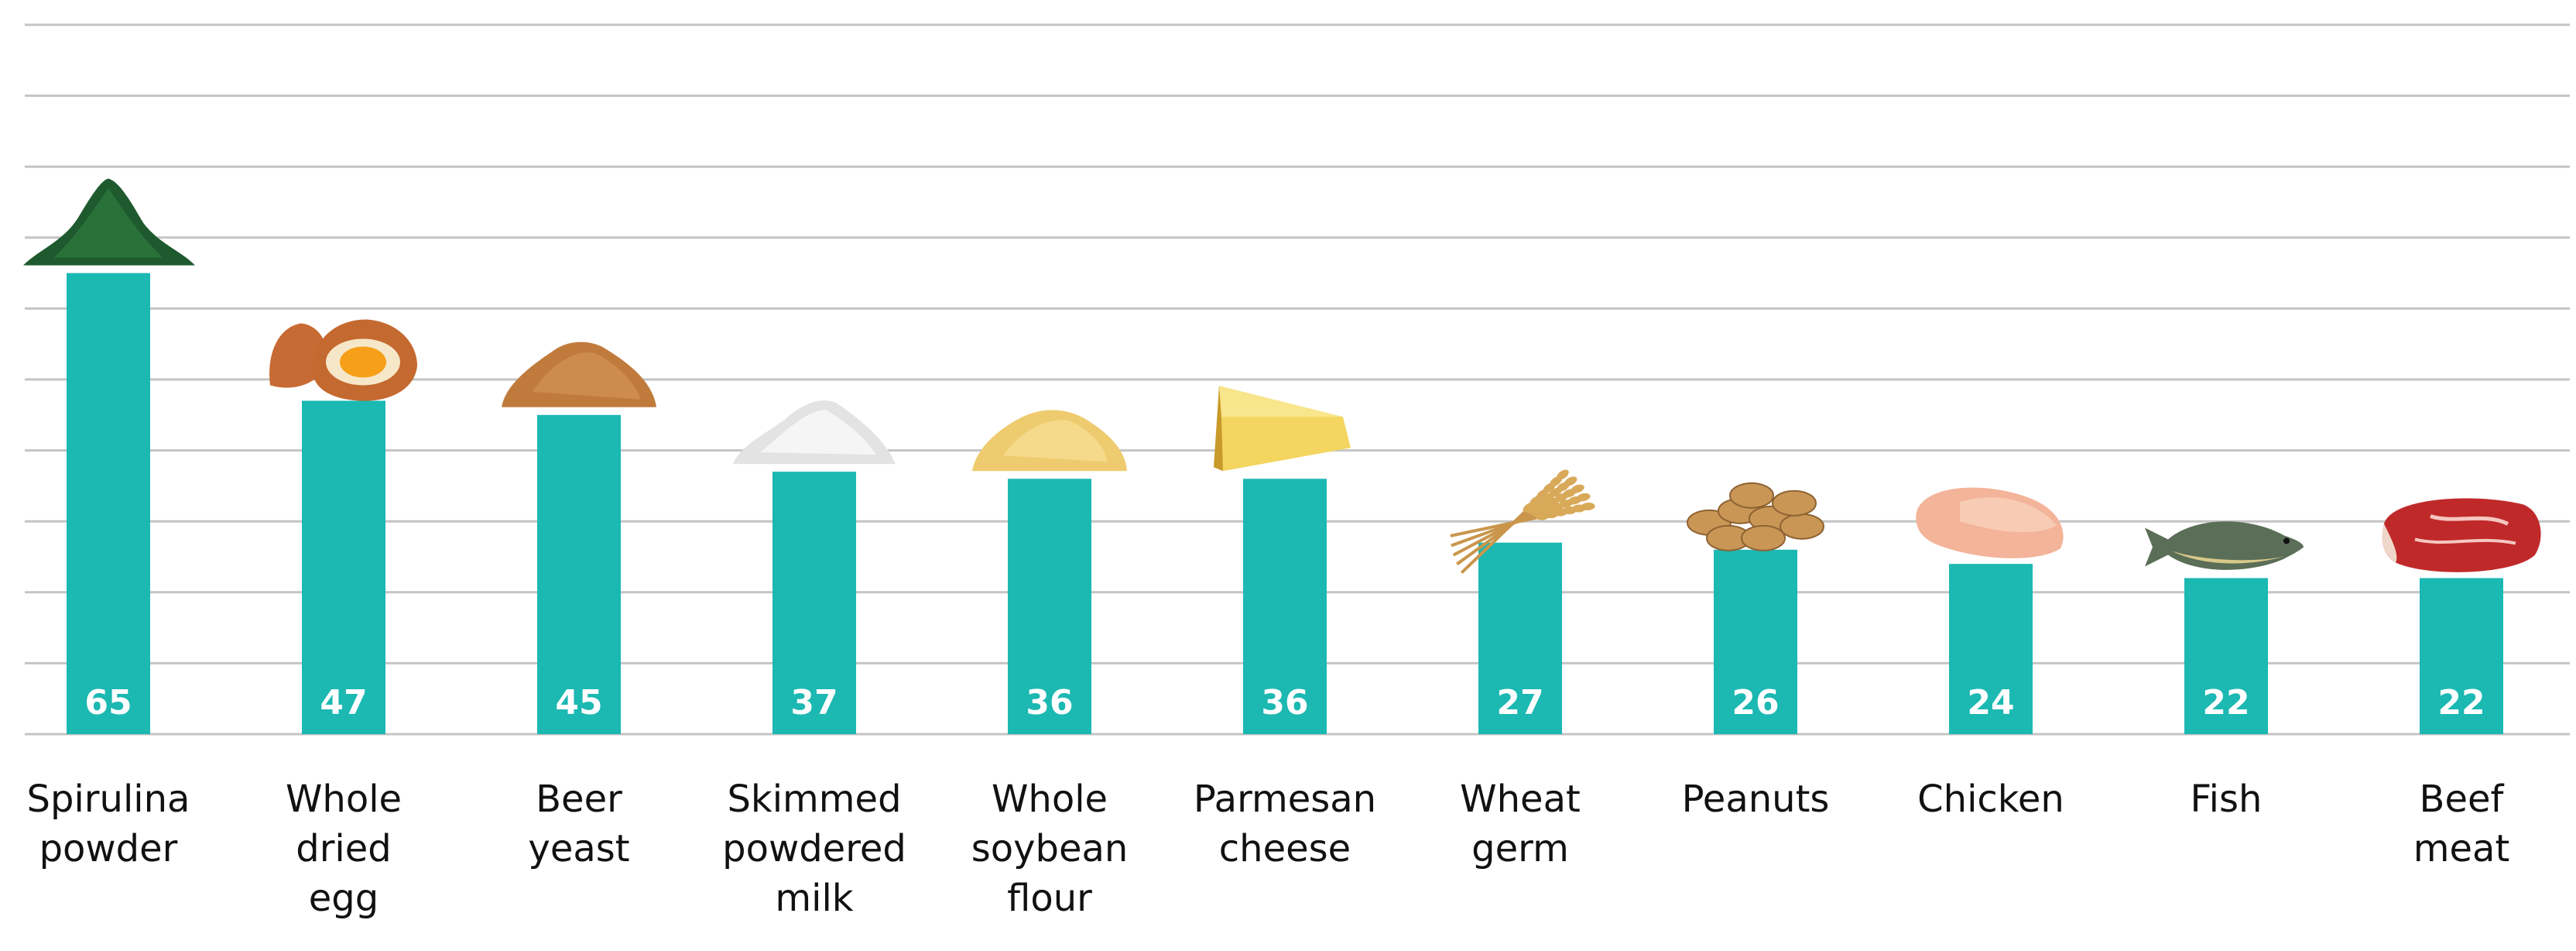 This screenshot has height=951, width=2576. I want to click on value-label: 27, so click(1519, 703).